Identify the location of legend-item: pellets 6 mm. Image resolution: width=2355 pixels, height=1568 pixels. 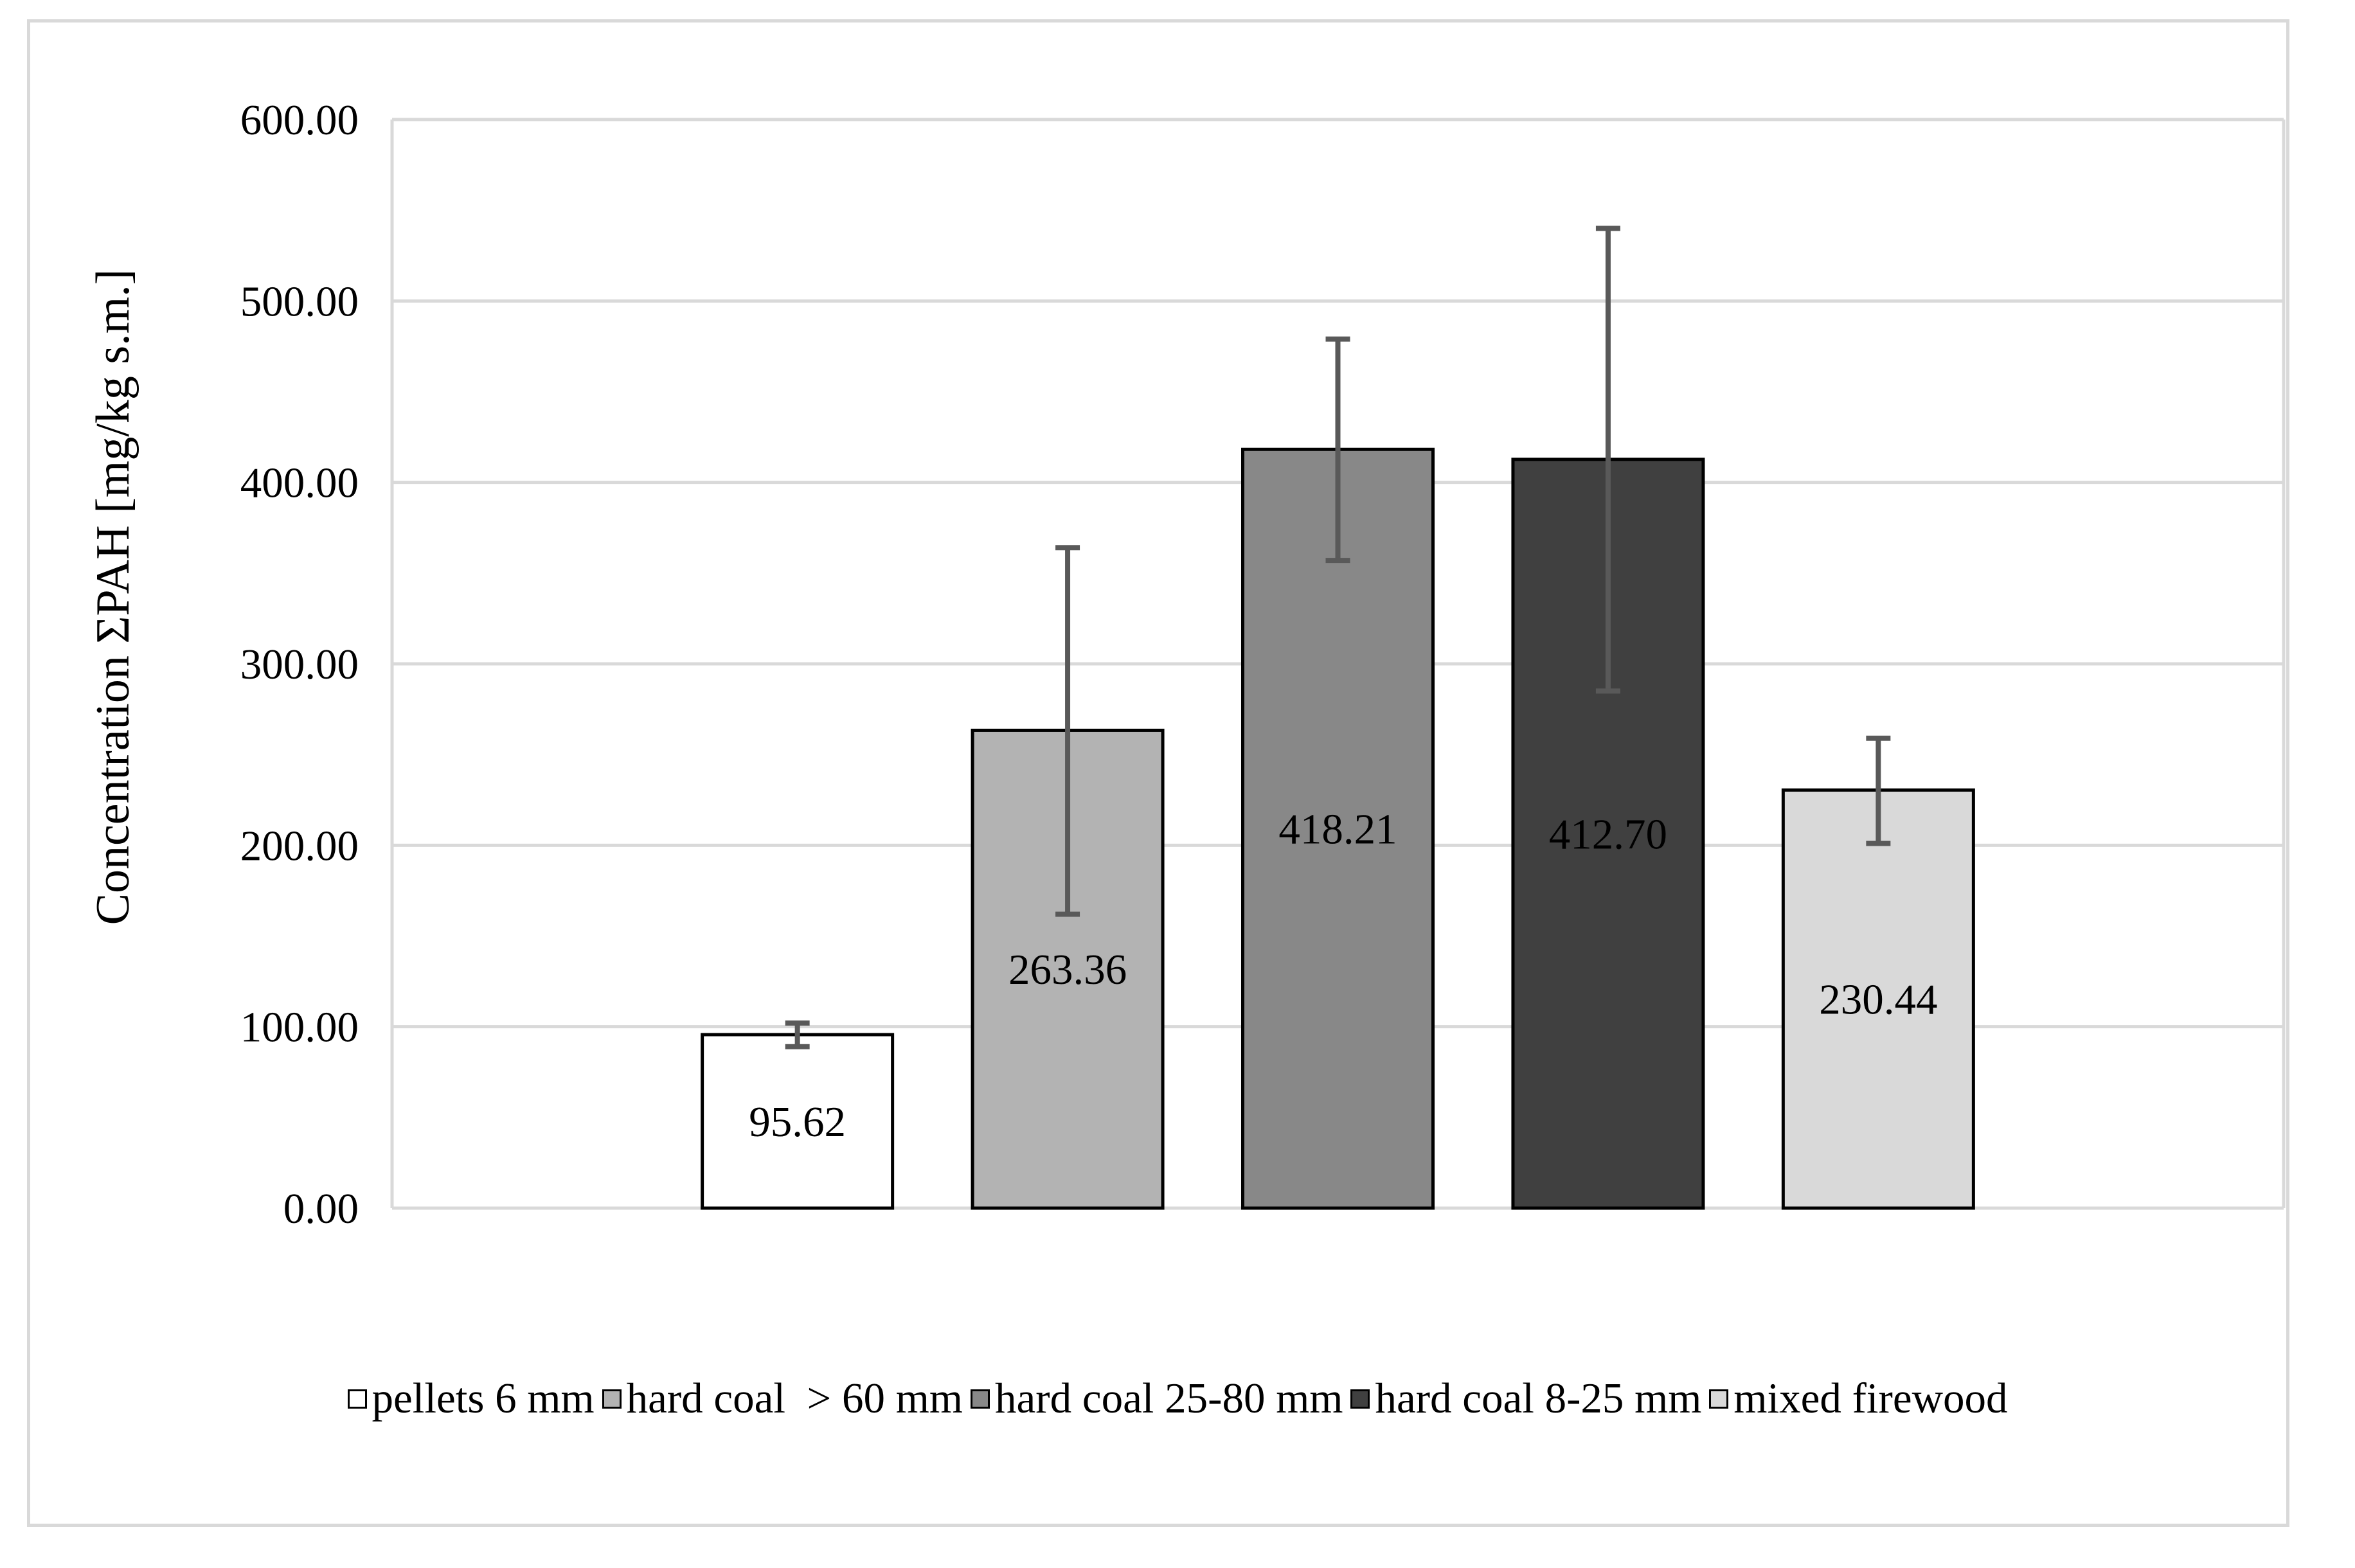
(471, 1398).